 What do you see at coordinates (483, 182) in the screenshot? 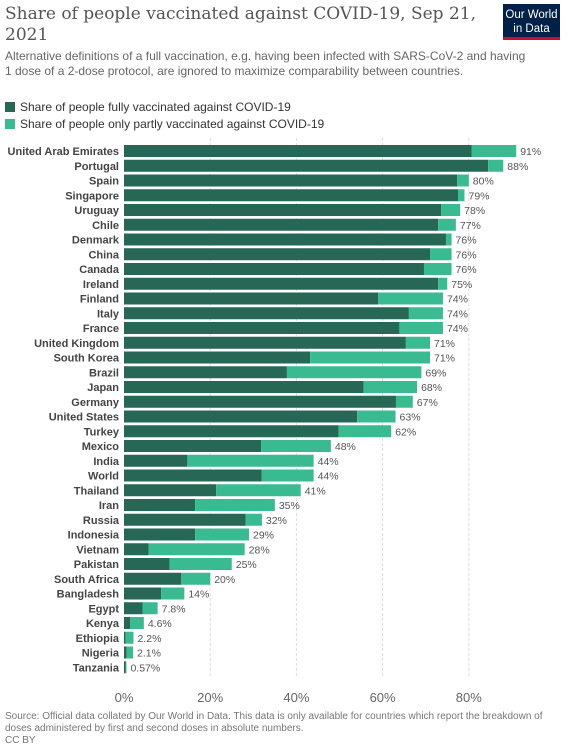
I see `value-label: 80%` at bounding box center [483, 182].